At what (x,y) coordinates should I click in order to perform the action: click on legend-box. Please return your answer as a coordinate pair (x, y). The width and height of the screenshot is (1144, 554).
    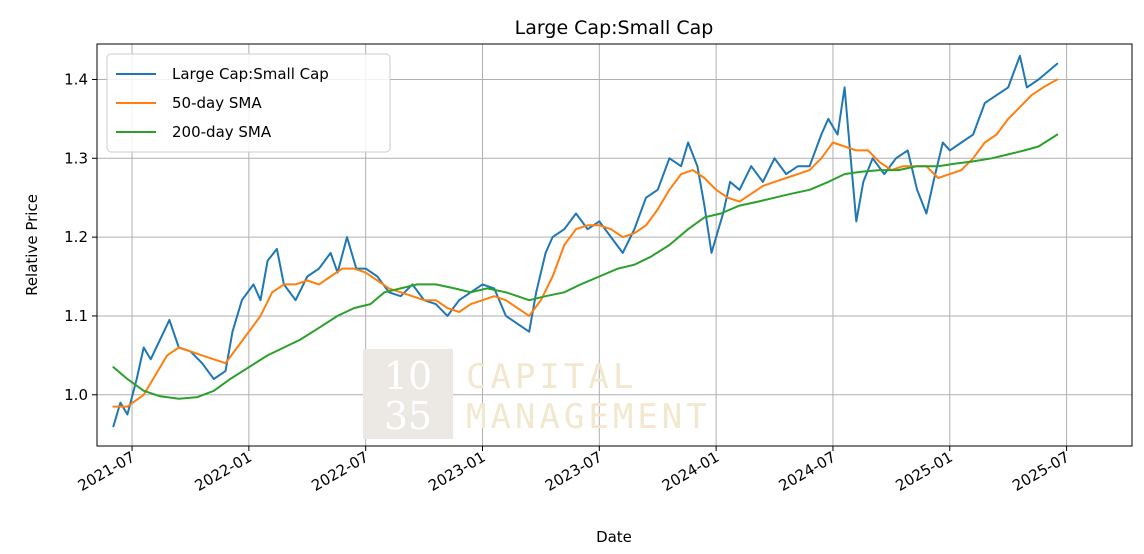
    Looking at the image, I should click on (248, 103).